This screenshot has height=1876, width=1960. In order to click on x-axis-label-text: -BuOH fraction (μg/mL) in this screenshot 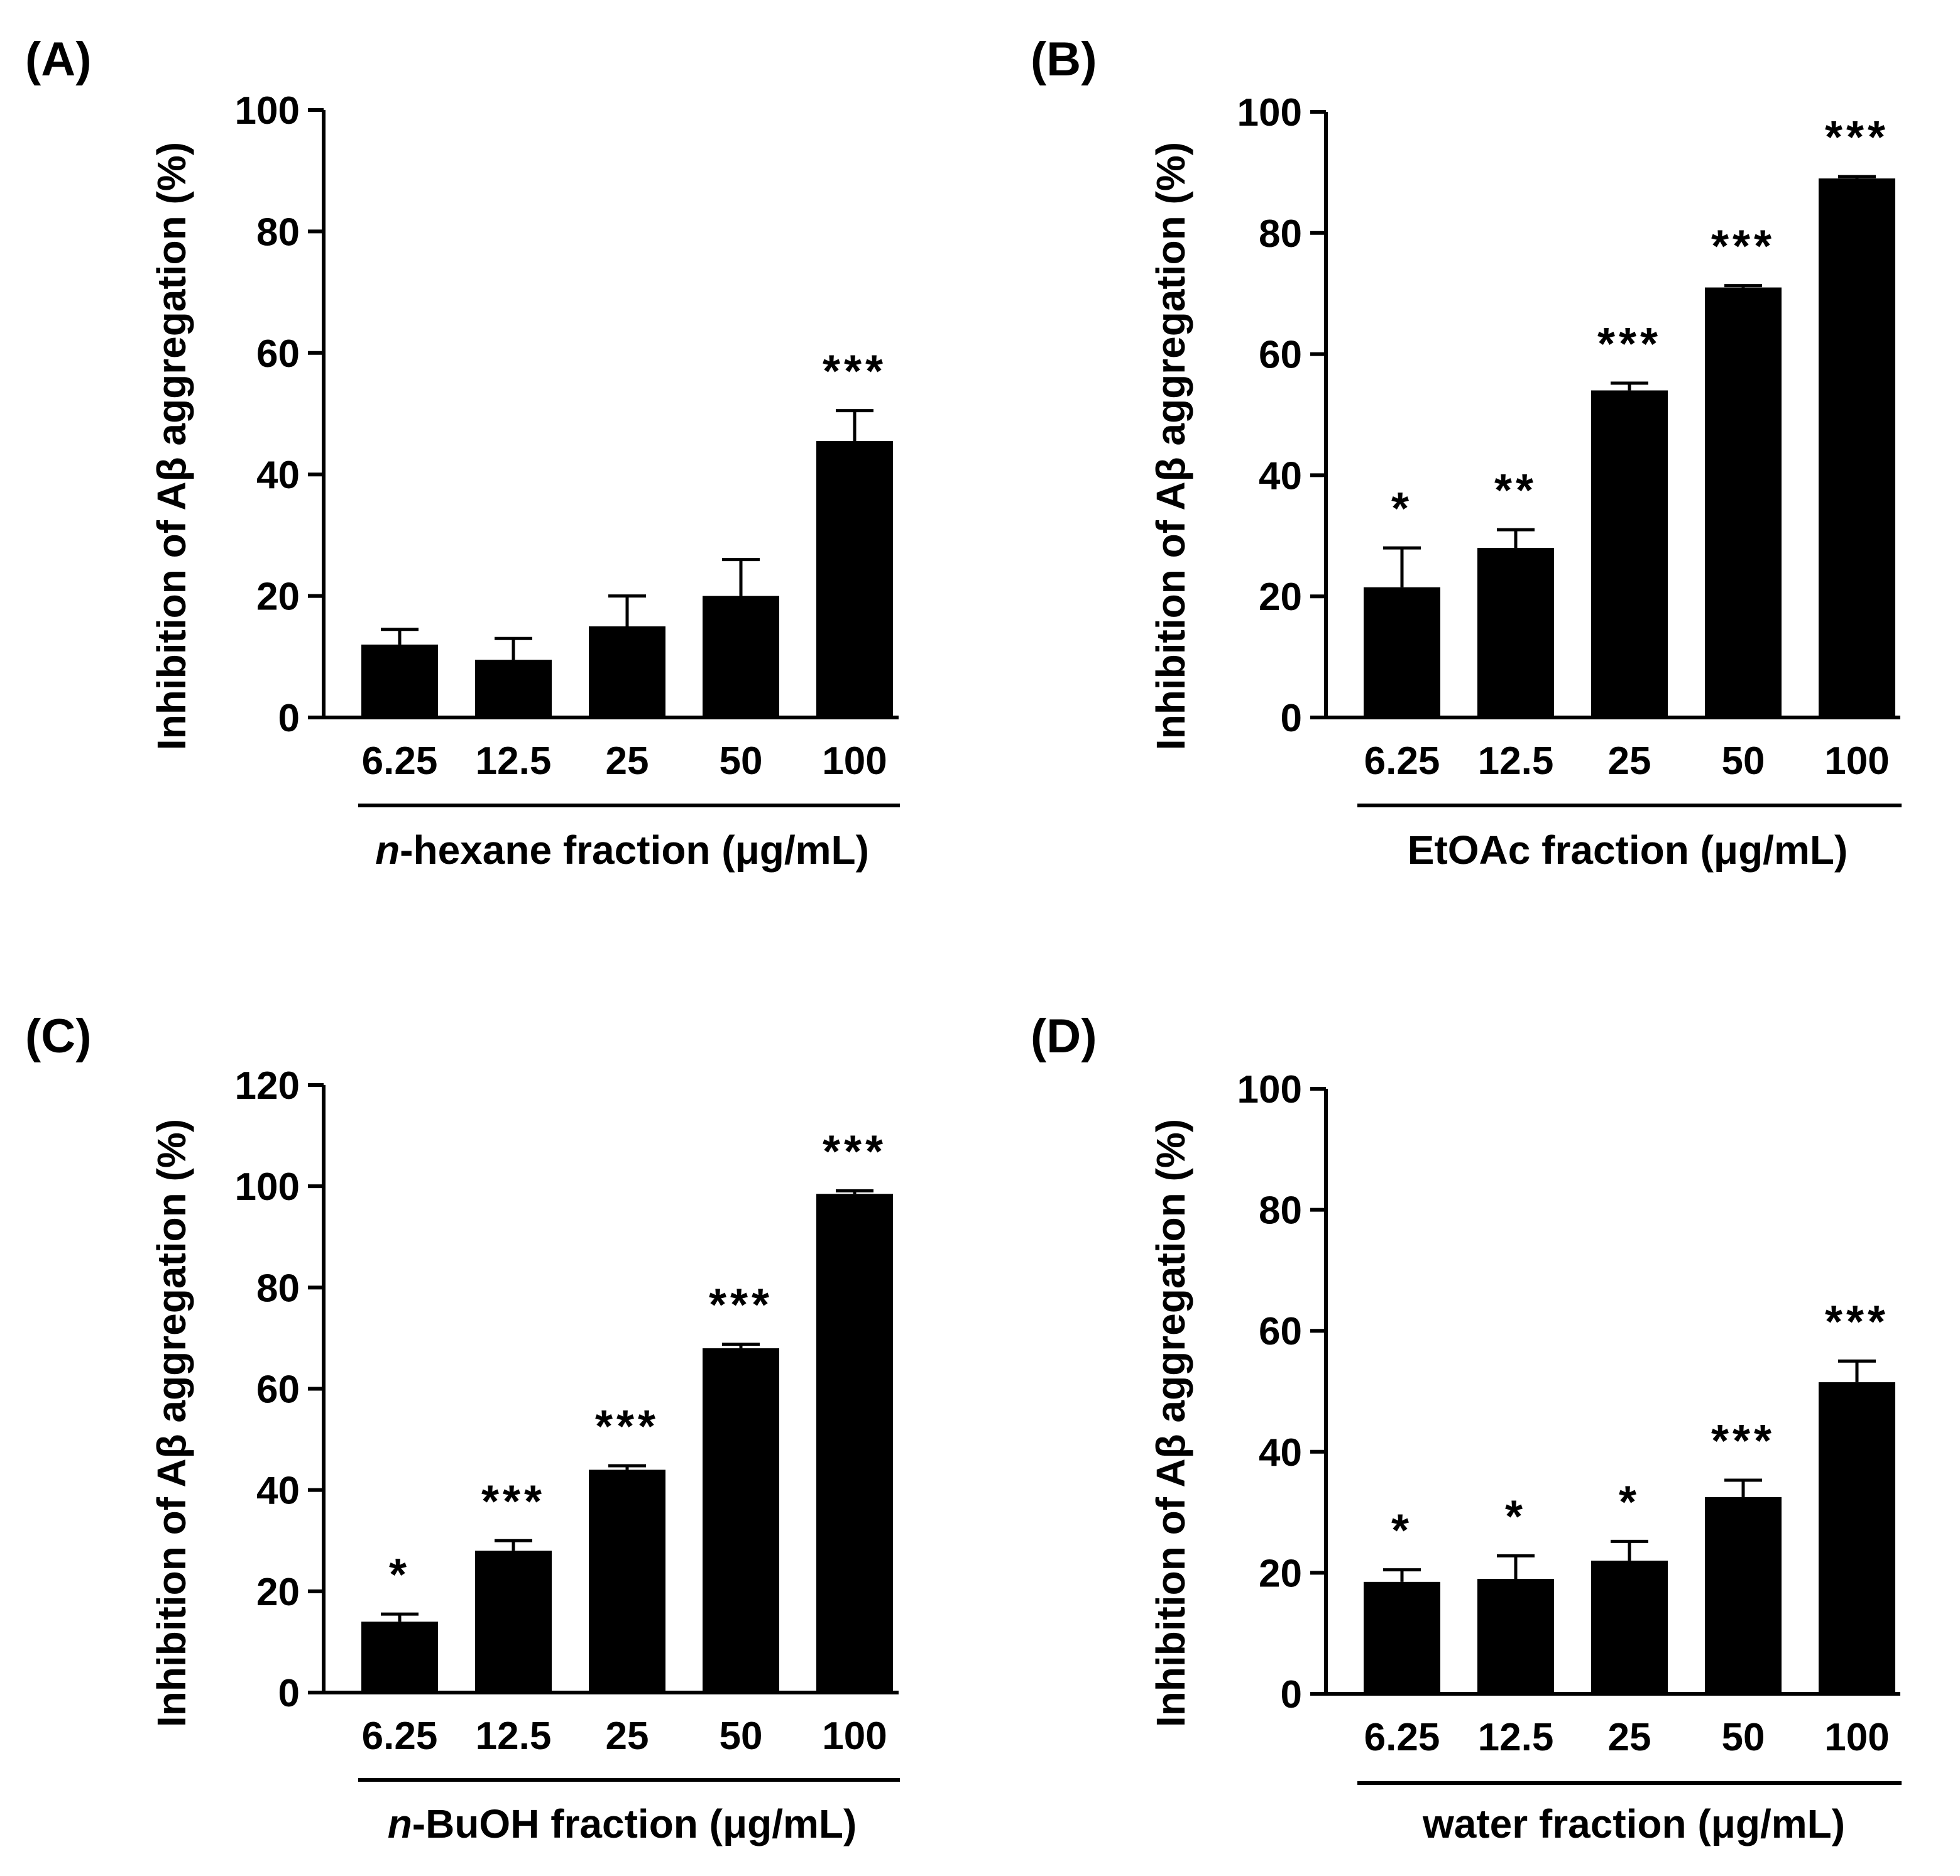, I will do `click(634, 1823)`.